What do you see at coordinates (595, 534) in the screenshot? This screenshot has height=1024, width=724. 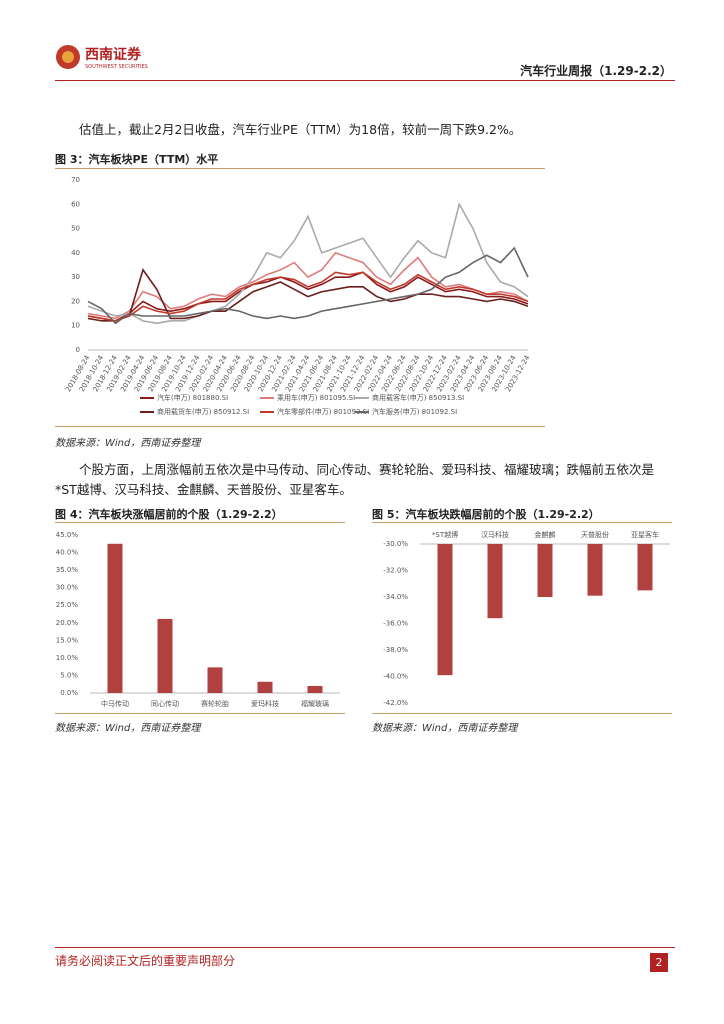 I see `x-tick-label: 天普股份` at bounding box center [595, 534].